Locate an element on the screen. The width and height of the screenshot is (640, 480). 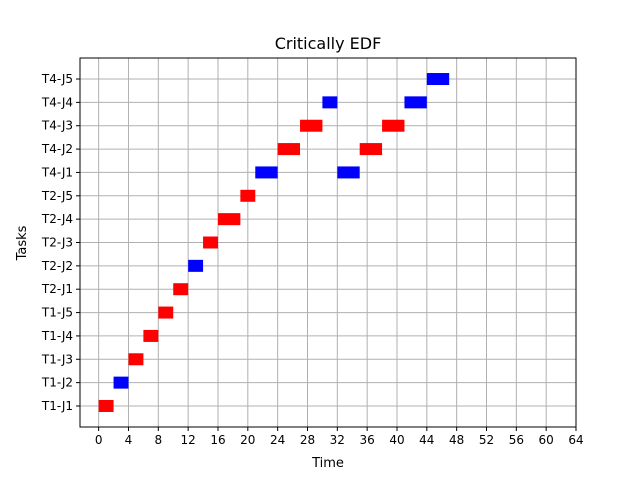
bar-t1-j3 is located at coordinates (136, 359).